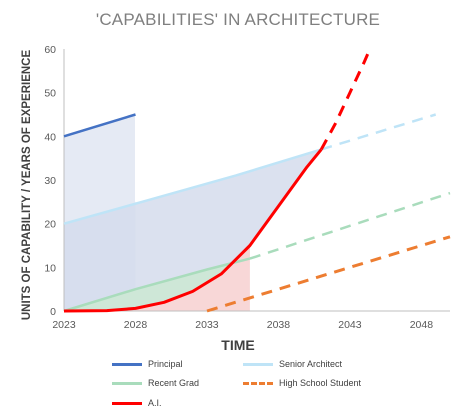 This screenshot has height=417, width=476. Describe the element at coordinates (311, 364) in the screenshot. I see `legend-label: Senior Architect` at that location.